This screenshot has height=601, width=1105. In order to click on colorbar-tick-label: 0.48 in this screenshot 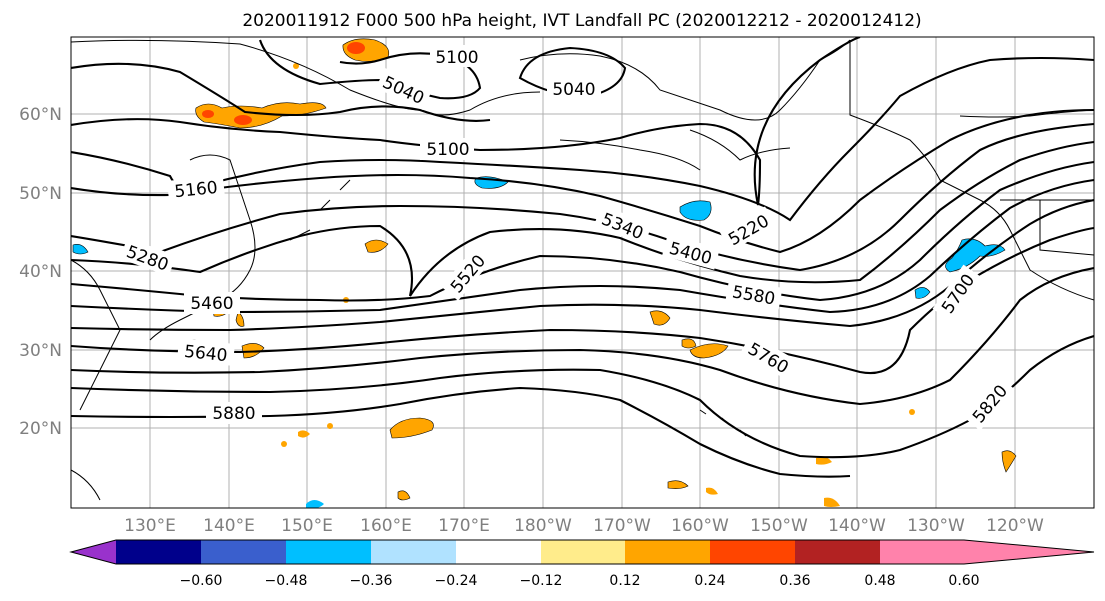, I will do `click(879, 581)`.